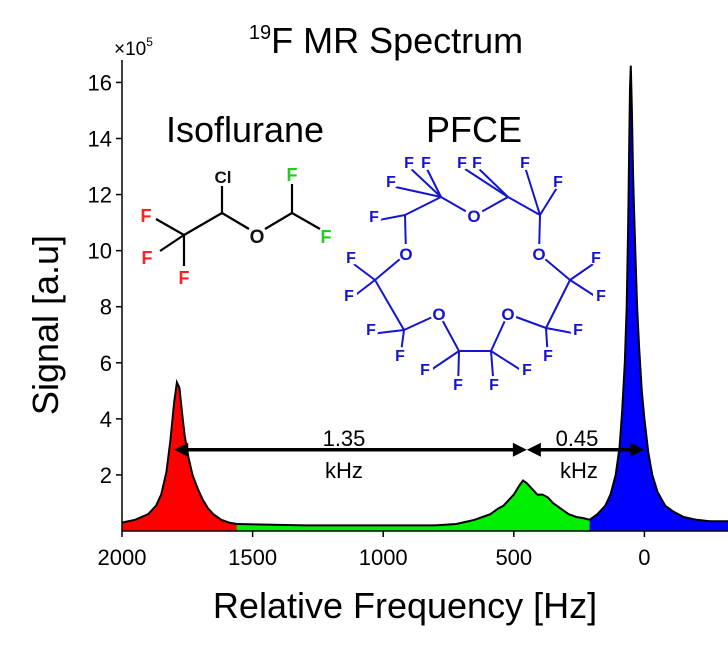 The height and width of the screenshot is (659, 728). Describe the element at coordinates (100, 251) in the screenshot. I see `y-tick-label-10: 10` at that location.